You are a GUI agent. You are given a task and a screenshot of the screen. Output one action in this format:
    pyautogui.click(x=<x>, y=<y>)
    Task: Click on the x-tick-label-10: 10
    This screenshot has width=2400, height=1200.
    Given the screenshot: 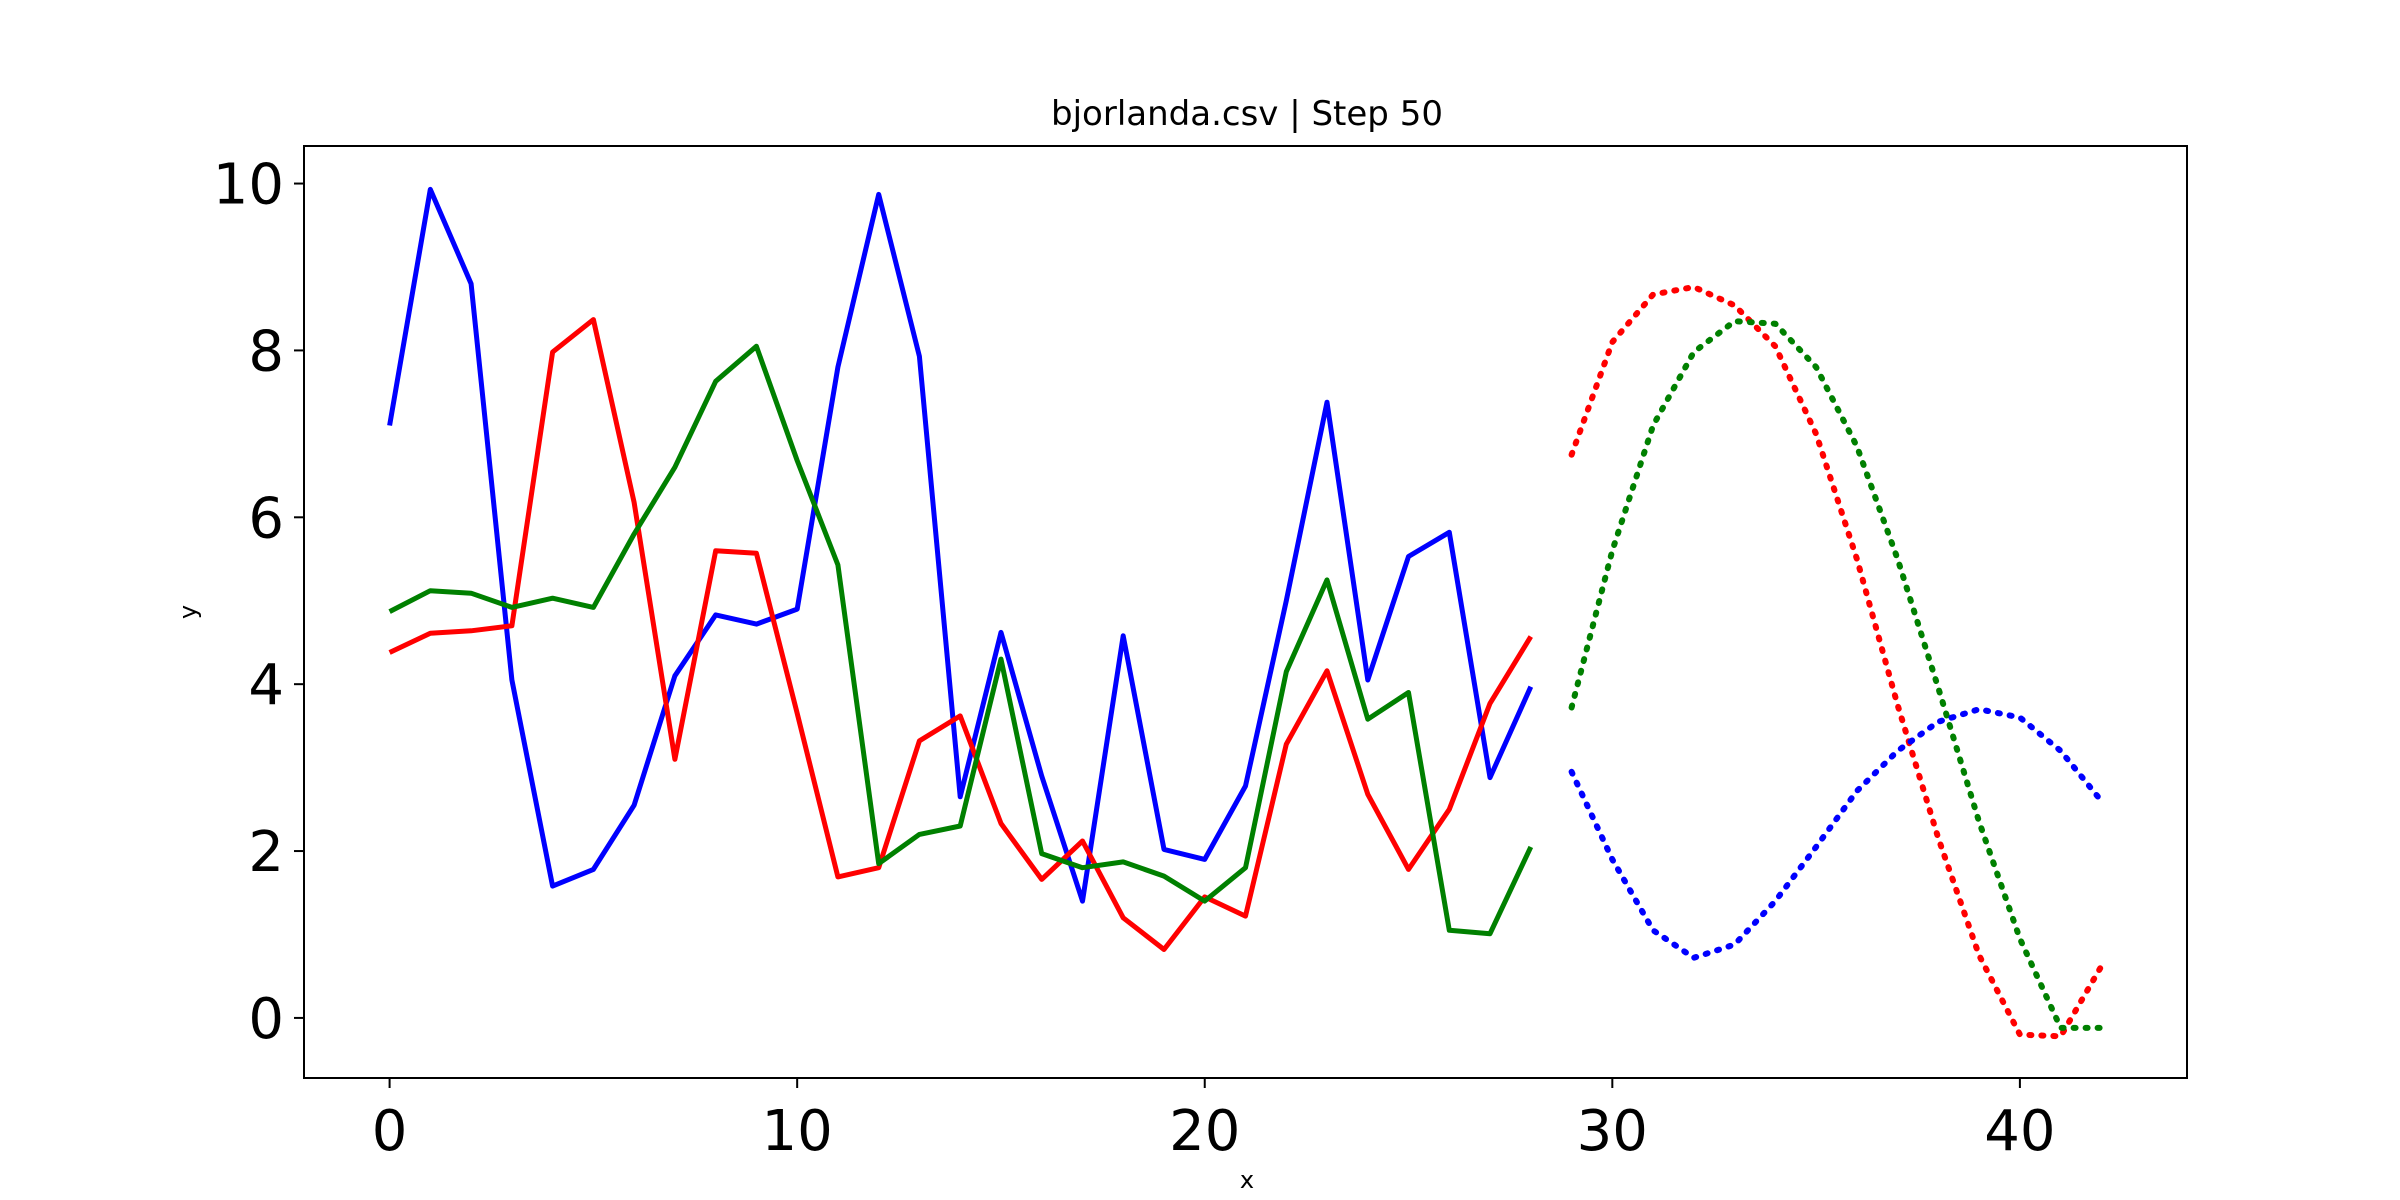 What is the action you would take?
    pyautogui.click(x=797, y=1131)
    